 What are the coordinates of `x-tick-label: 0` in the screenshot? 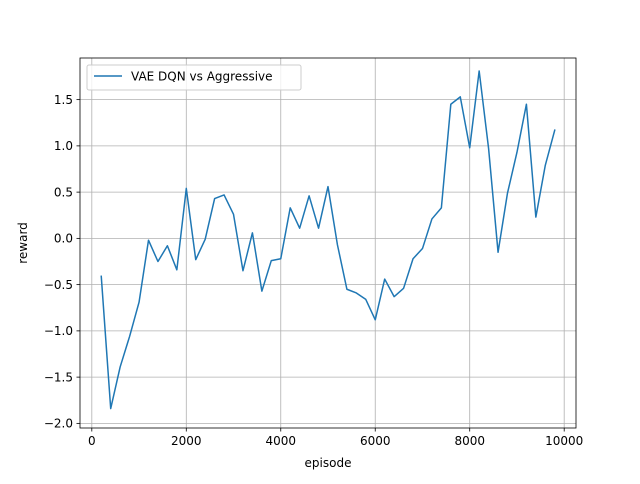 It's located at (92, 441).